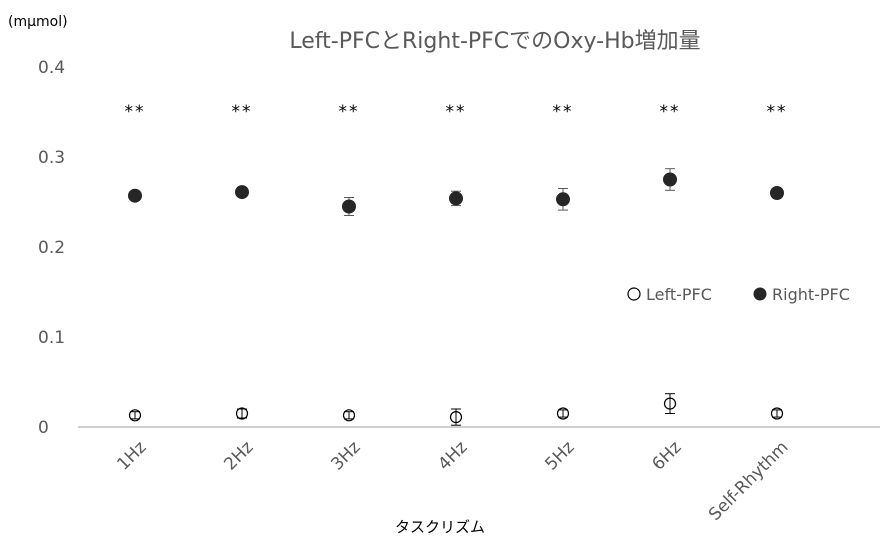 The height and width of the screenshot is (541, 893). Describe the element at coordinates (38, 22) in the screenshot. I see `y-axis-label: (mμmol)` at that location.